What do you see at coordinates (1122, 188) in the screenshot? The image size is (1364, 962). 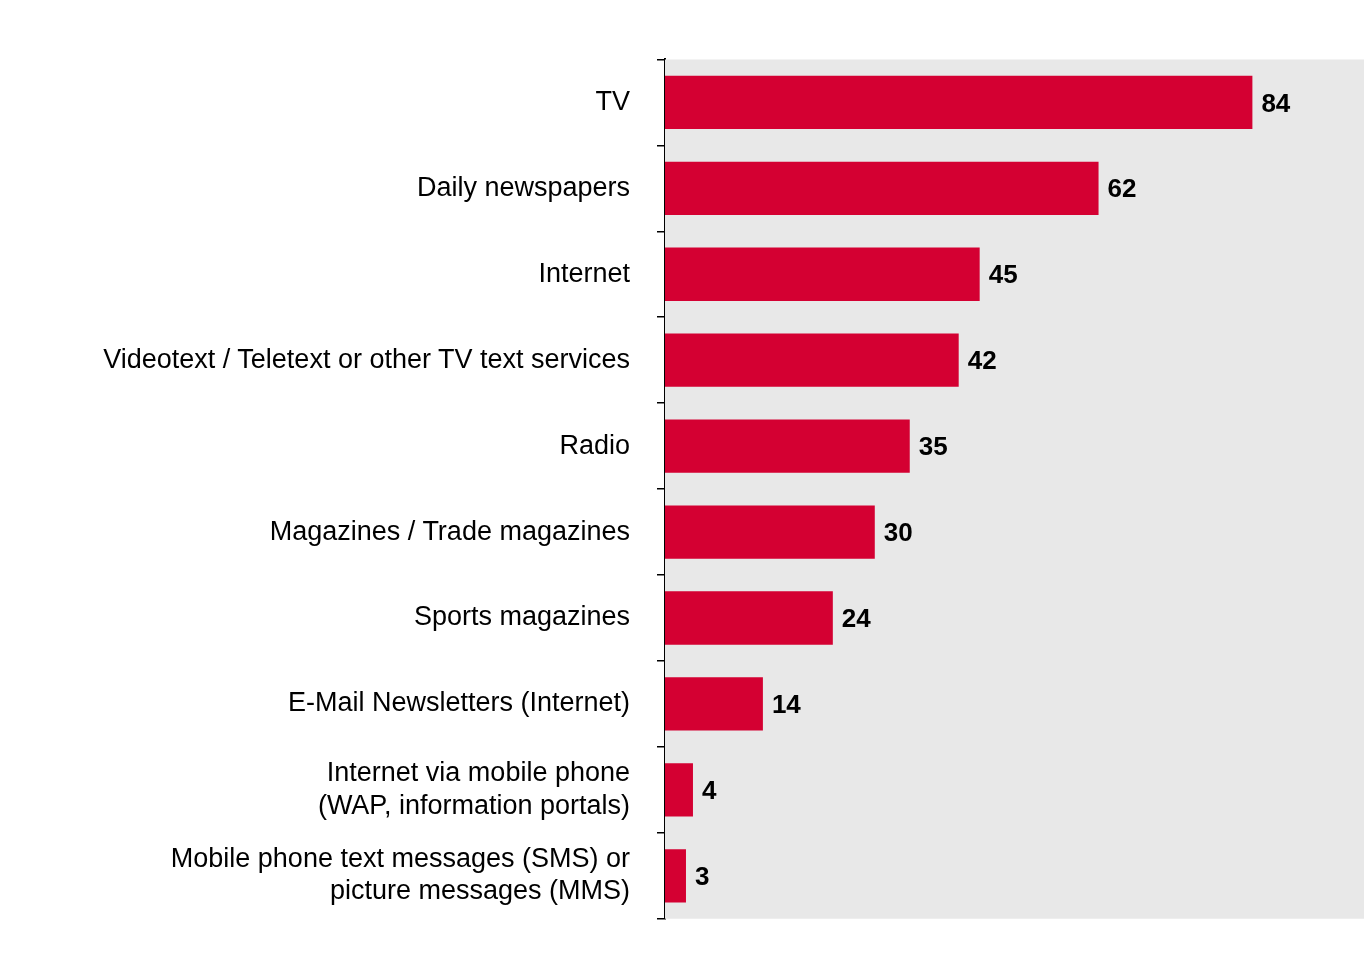 I see `data-label: 62` at bounding box center [1122, 188].